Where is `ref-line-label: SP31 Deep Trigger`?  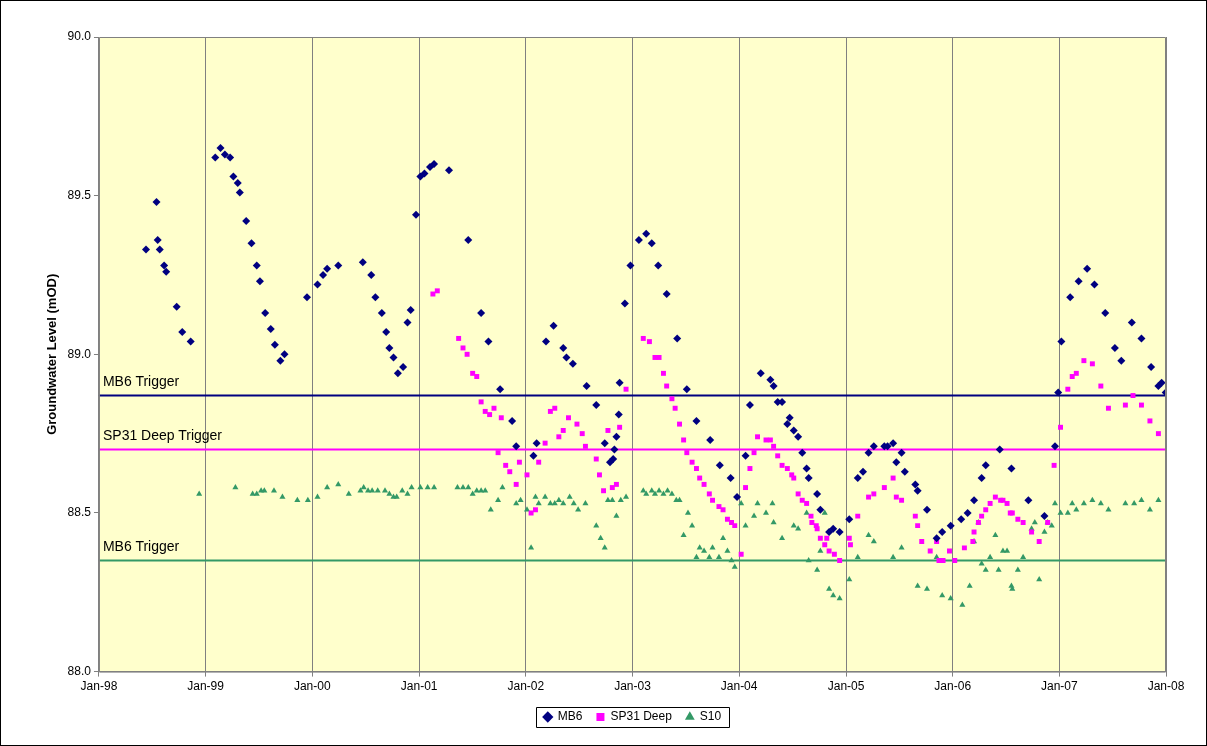 ref-line-label: SP31 Deep Trigger is located at coordinates (162, 435).